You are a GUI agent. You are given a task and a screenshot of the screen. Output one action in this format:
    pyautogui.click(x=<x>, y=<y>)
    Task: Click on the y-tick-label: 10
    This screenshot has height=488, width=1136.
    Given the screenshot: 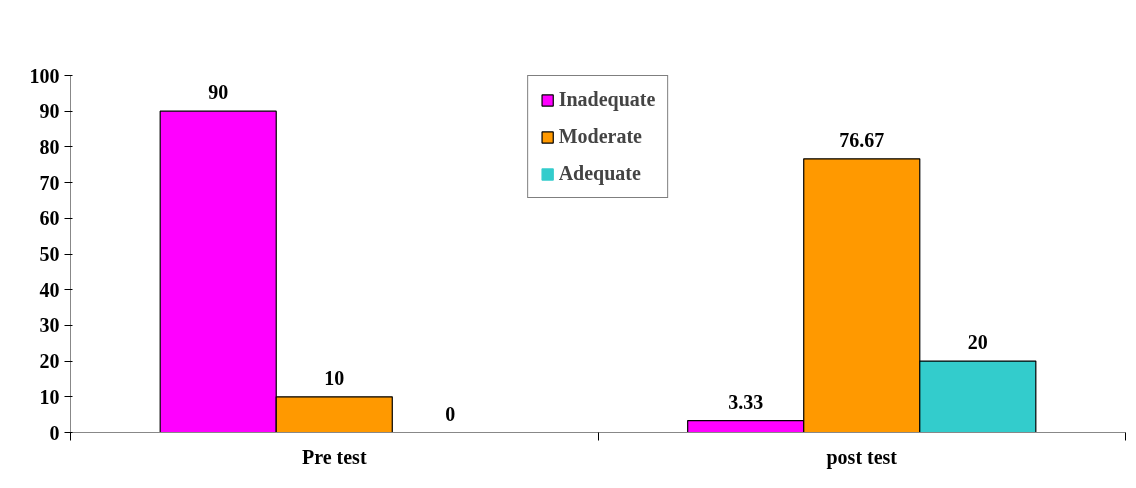 What is the action you would take?
    pyautogui.click(x=49, y=396)
    